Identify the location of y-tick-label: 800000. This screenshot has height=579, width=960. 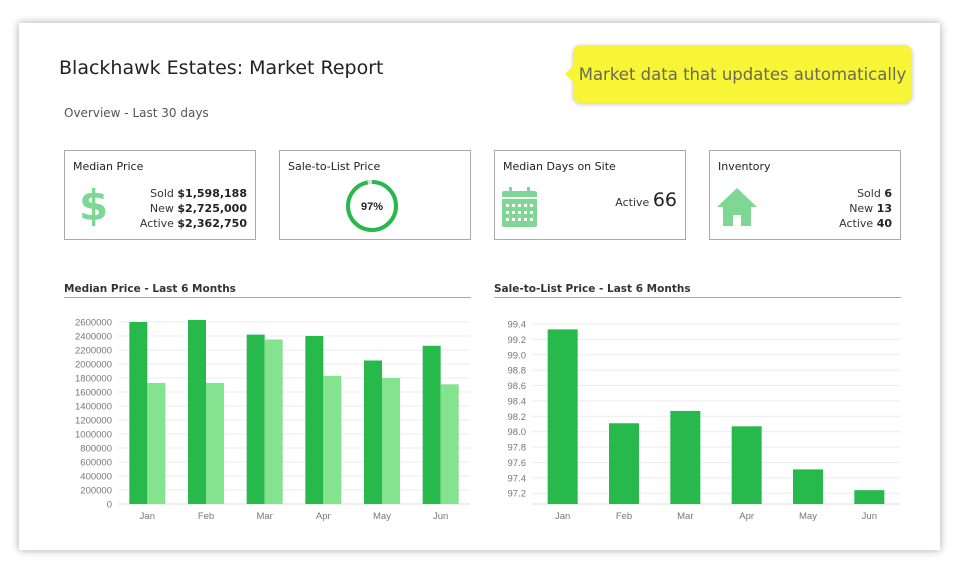
(96, 449).